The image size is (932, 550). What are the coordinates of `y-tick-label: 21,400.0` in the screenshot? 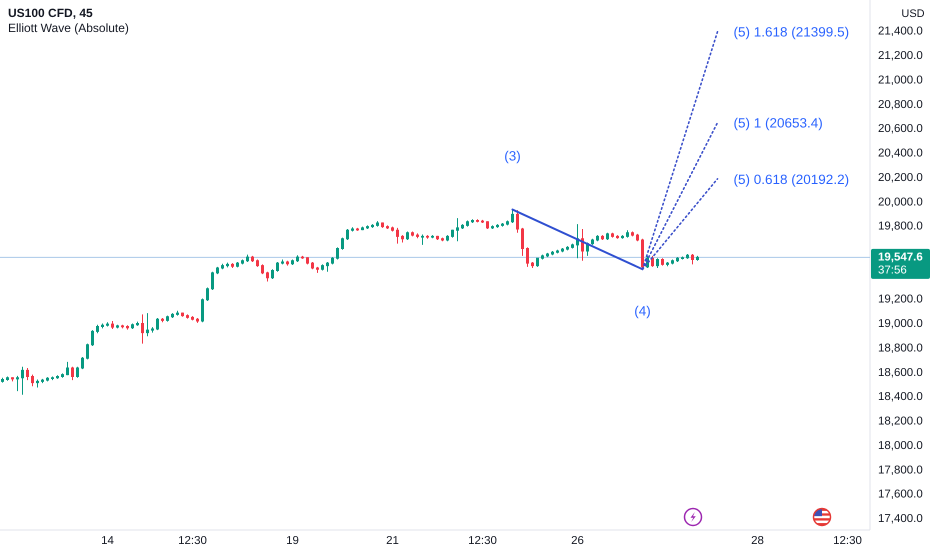 It's located at (900, 32).